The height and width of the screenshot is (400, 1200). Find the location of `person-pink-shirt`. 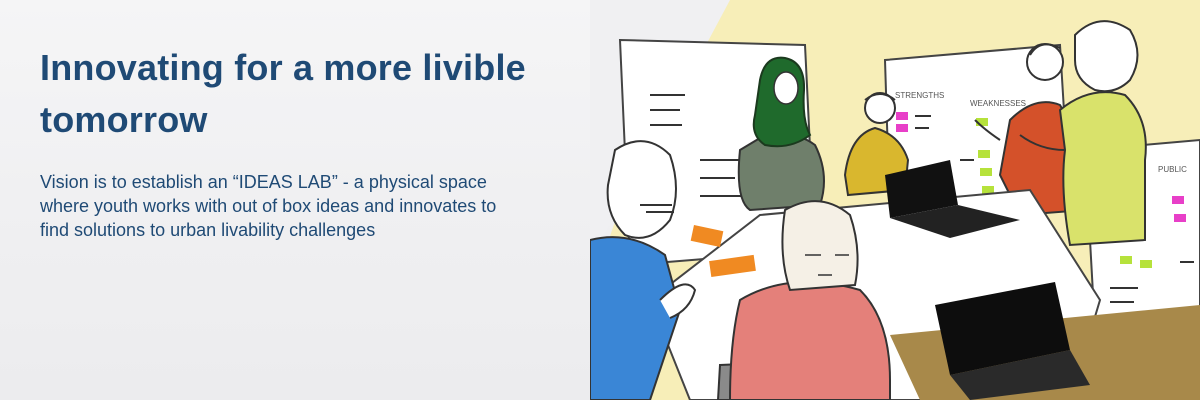

person-pink-shirt is located at coordinates (809, 300).